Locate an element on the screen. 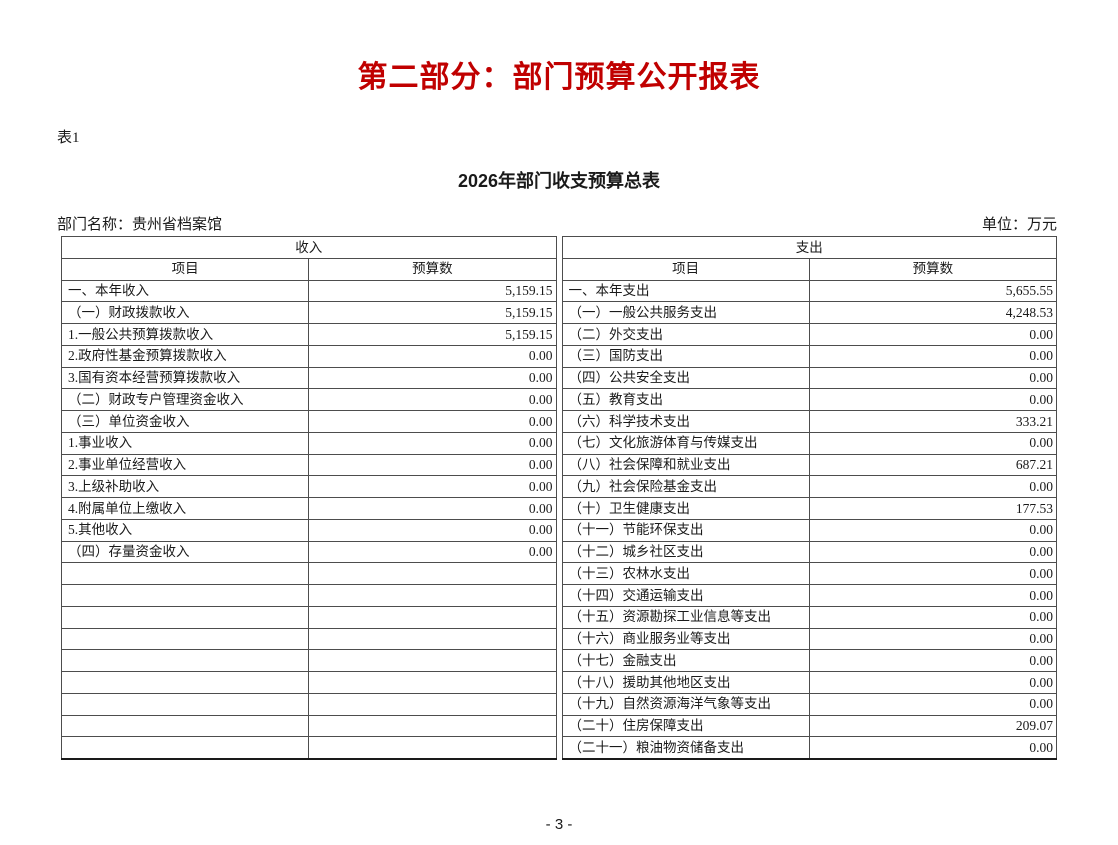  item-cell: （十一）节能环保支出 is located at coordinates (685, 530).